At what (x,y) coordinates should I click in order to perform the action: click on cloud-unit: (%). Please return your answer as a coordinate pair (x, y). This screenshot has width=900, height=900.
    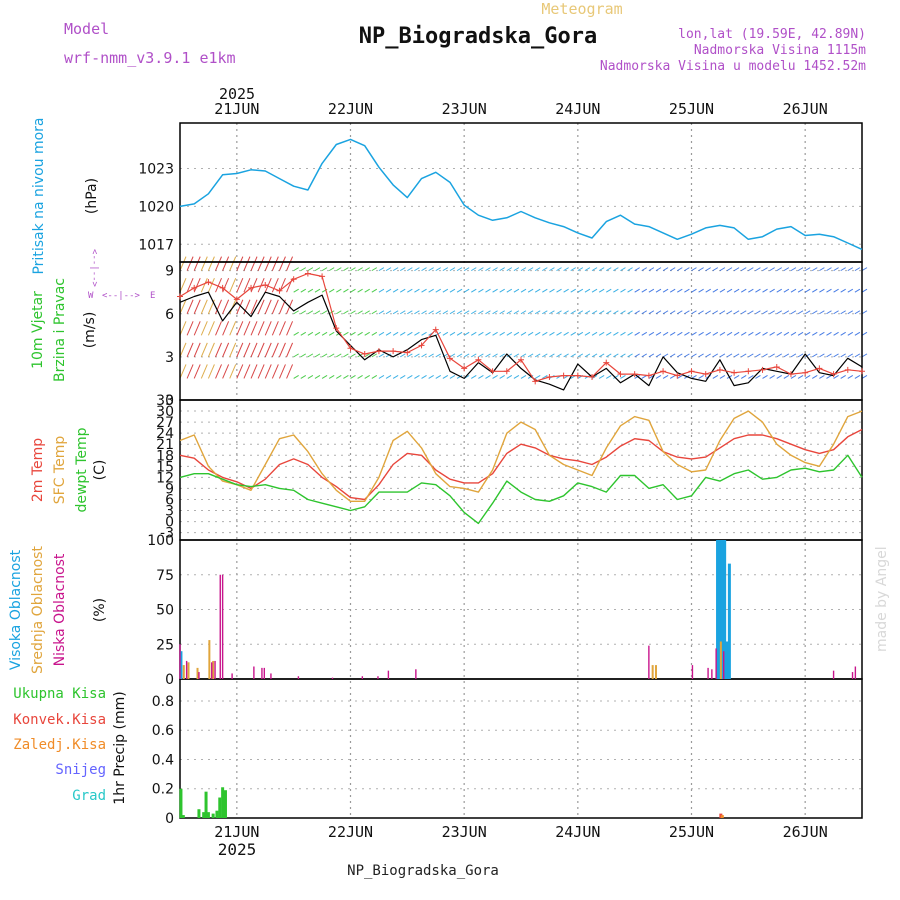
    Looking at the image, I should click on (100, 610).